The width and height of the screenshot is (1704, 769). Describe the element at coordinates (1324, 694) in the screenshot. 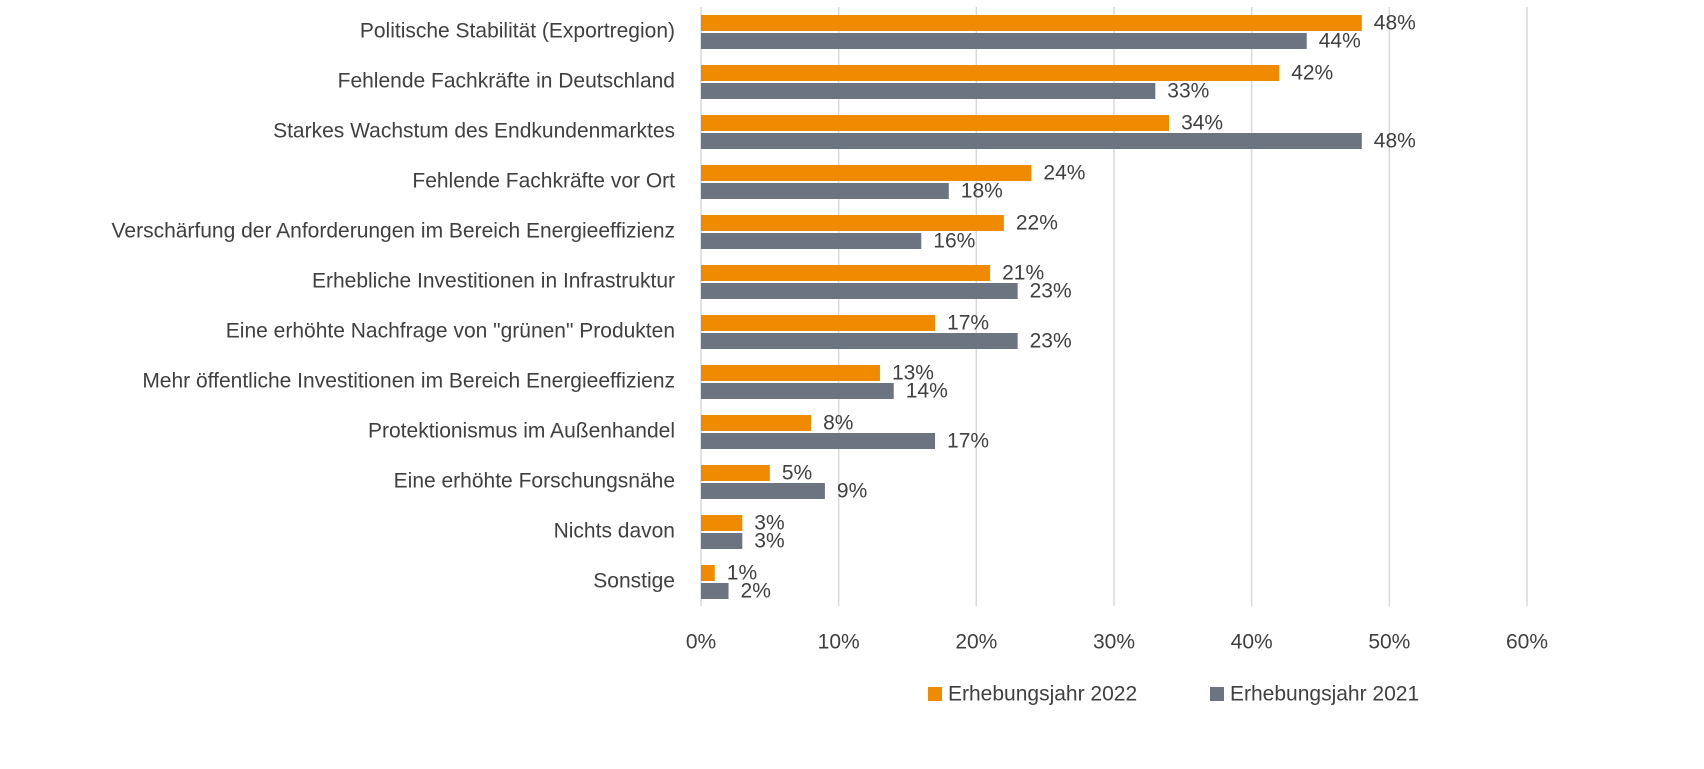

I see `legend-label: Erhebungsjahr 2021` at that location.